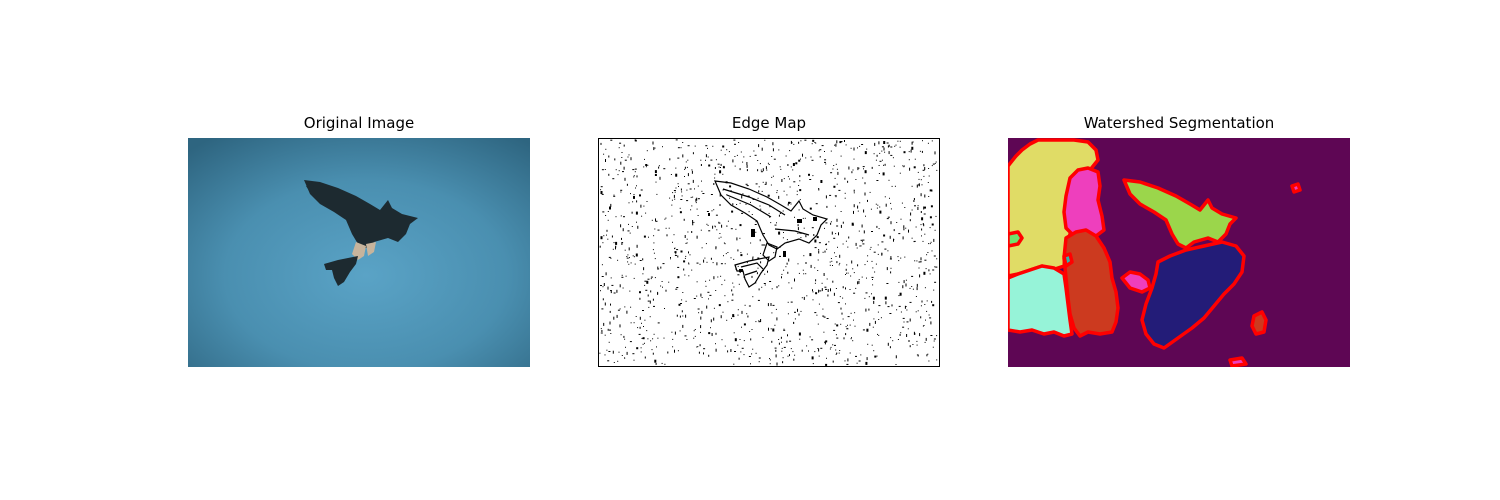 The height and width of the screenshot is (500, 1500). I want to click on edge-map, so click(769, 252).